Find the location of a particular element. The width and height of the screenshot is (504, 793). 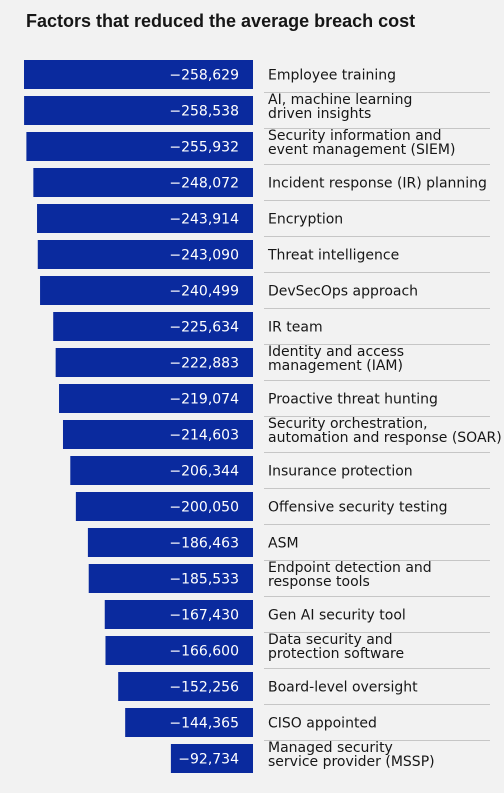

bar-value-label: −255,932 is located at coordinates (204, 148).